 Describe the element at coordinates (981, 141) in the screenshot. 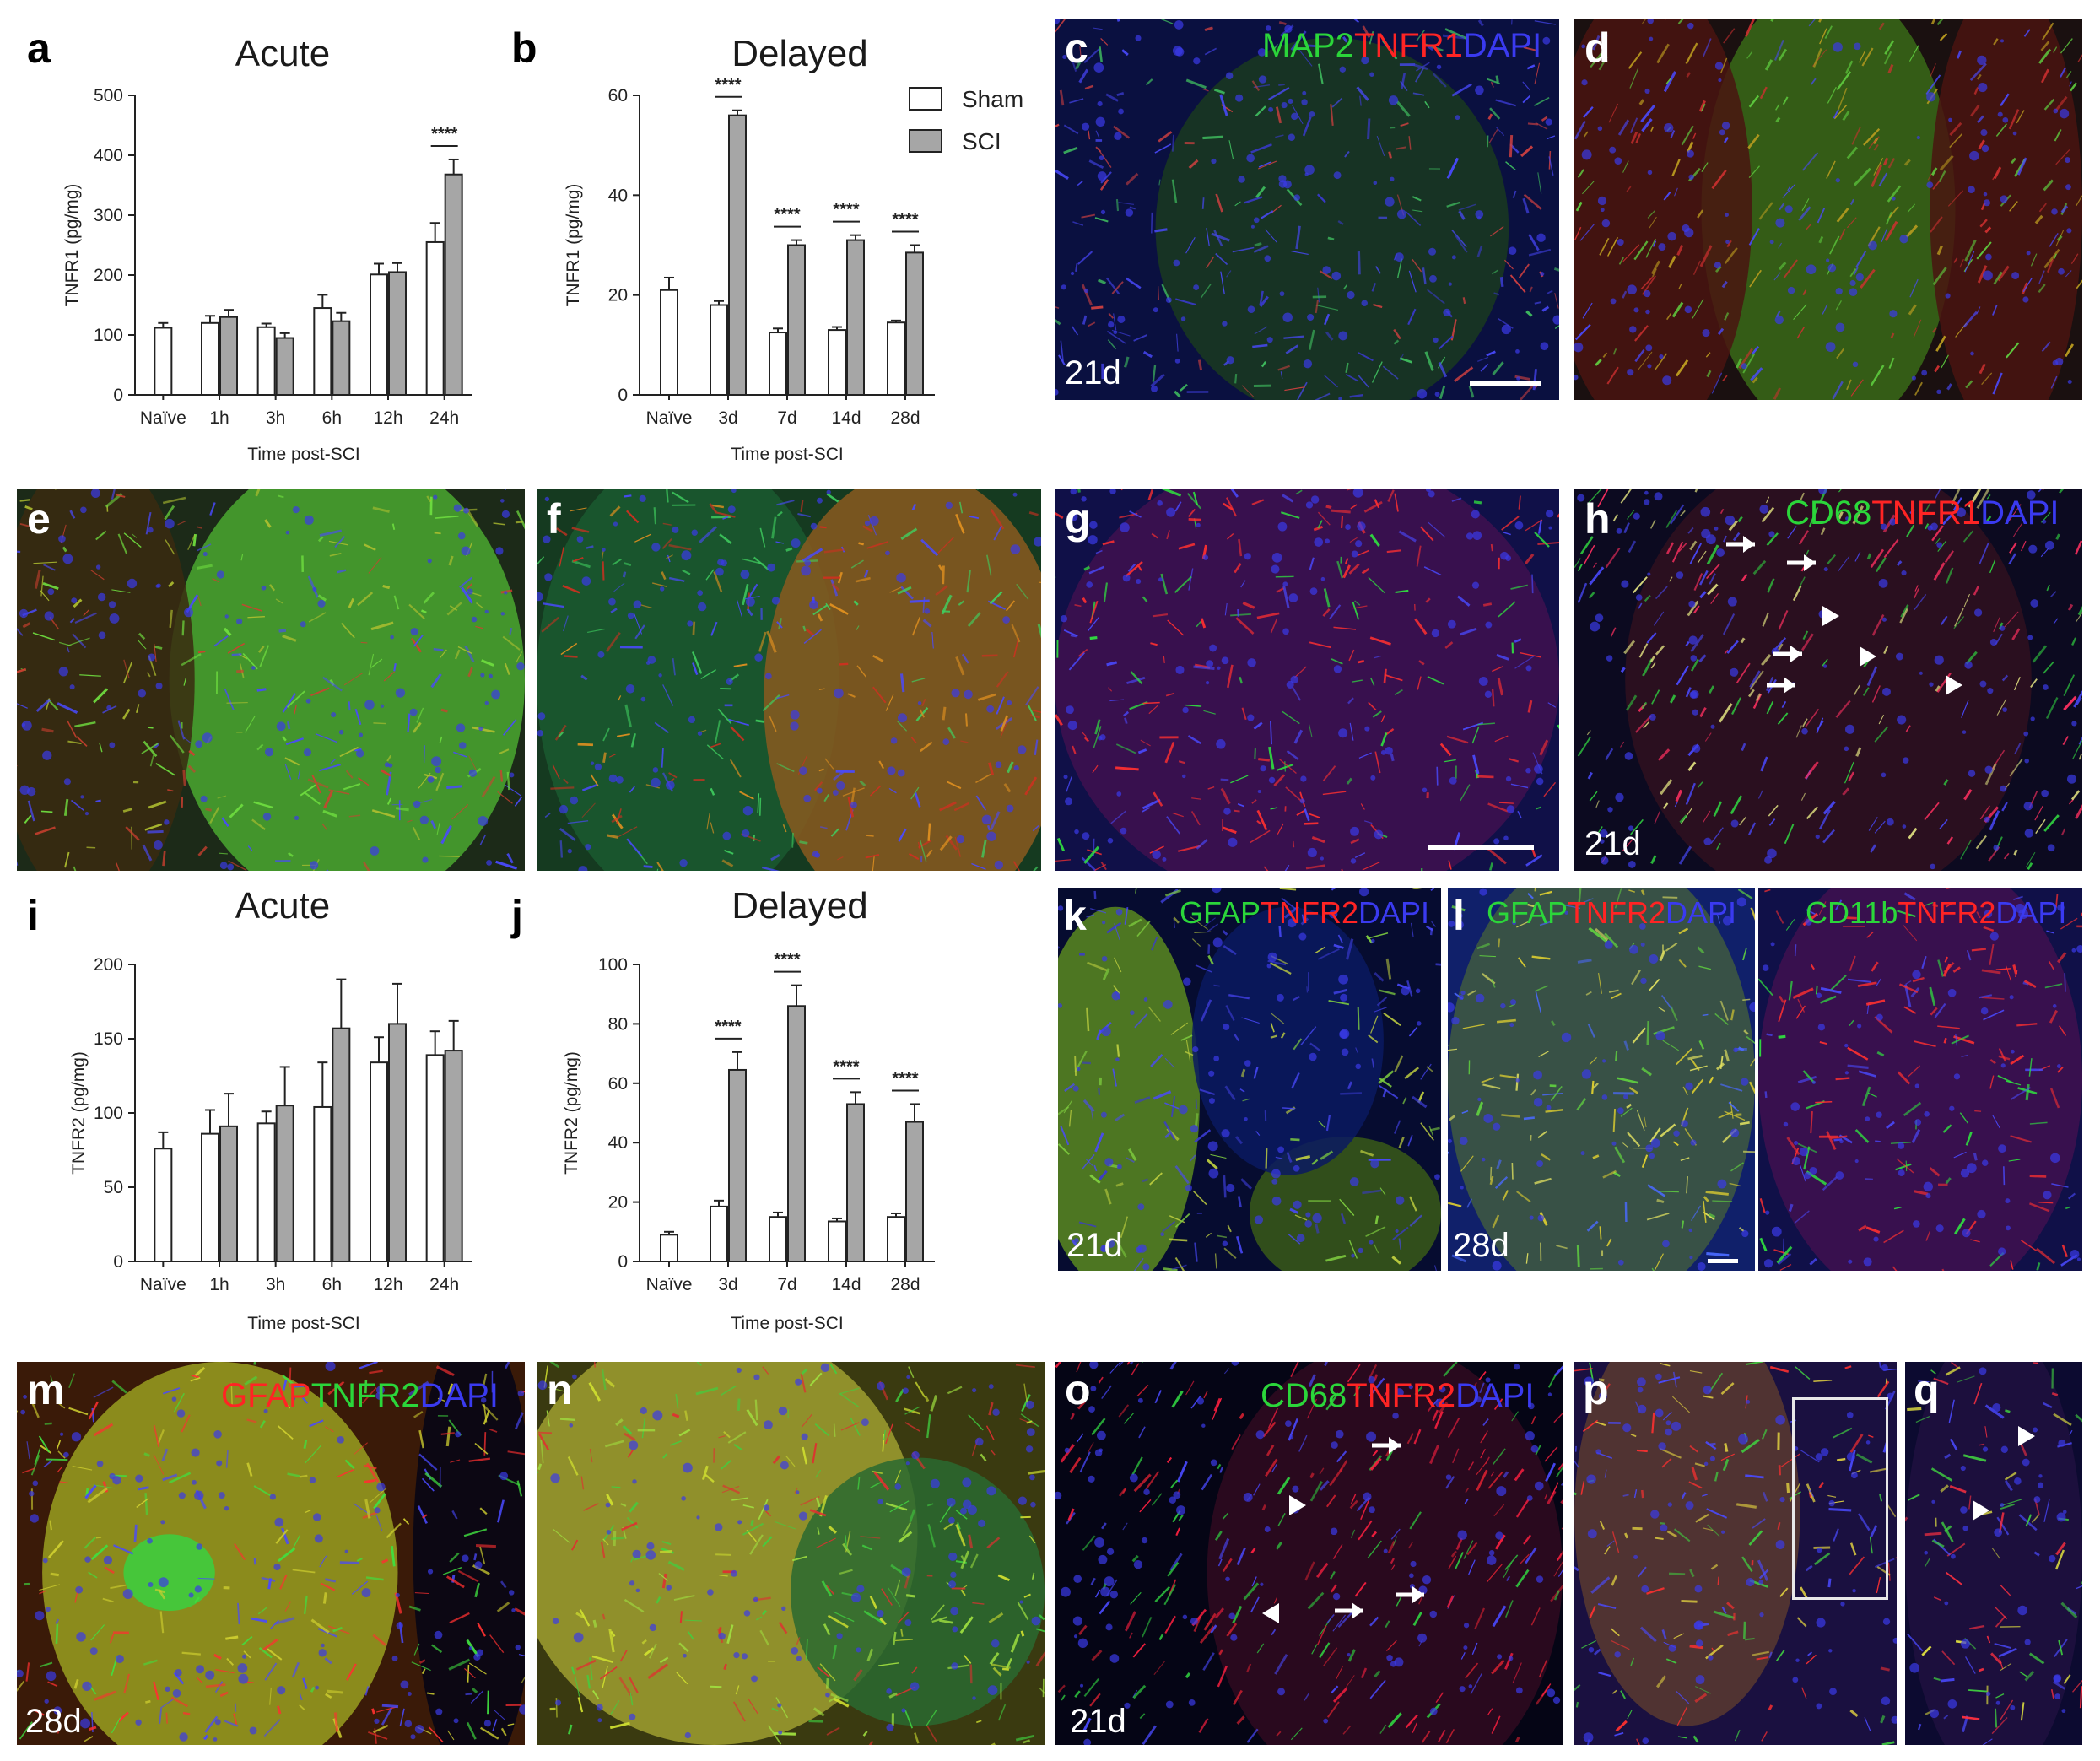

I see `legend-label-sci: SCI` at that location.